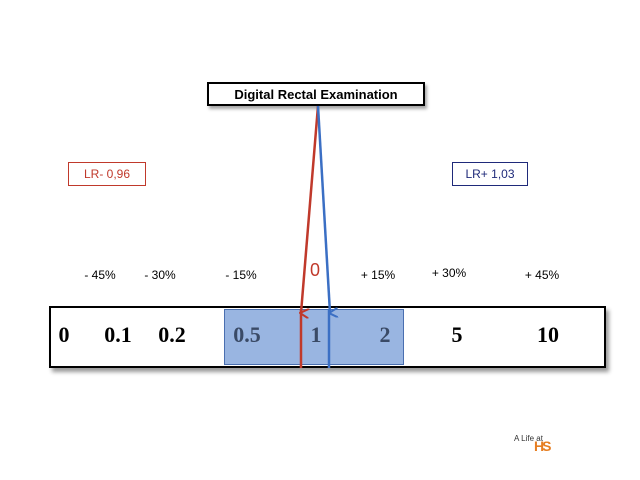 This screenshot has width=640, height=480. Describe the element at coordinates (528, 438) in the screenshot. I see `logo-text: A Life at` at that location.